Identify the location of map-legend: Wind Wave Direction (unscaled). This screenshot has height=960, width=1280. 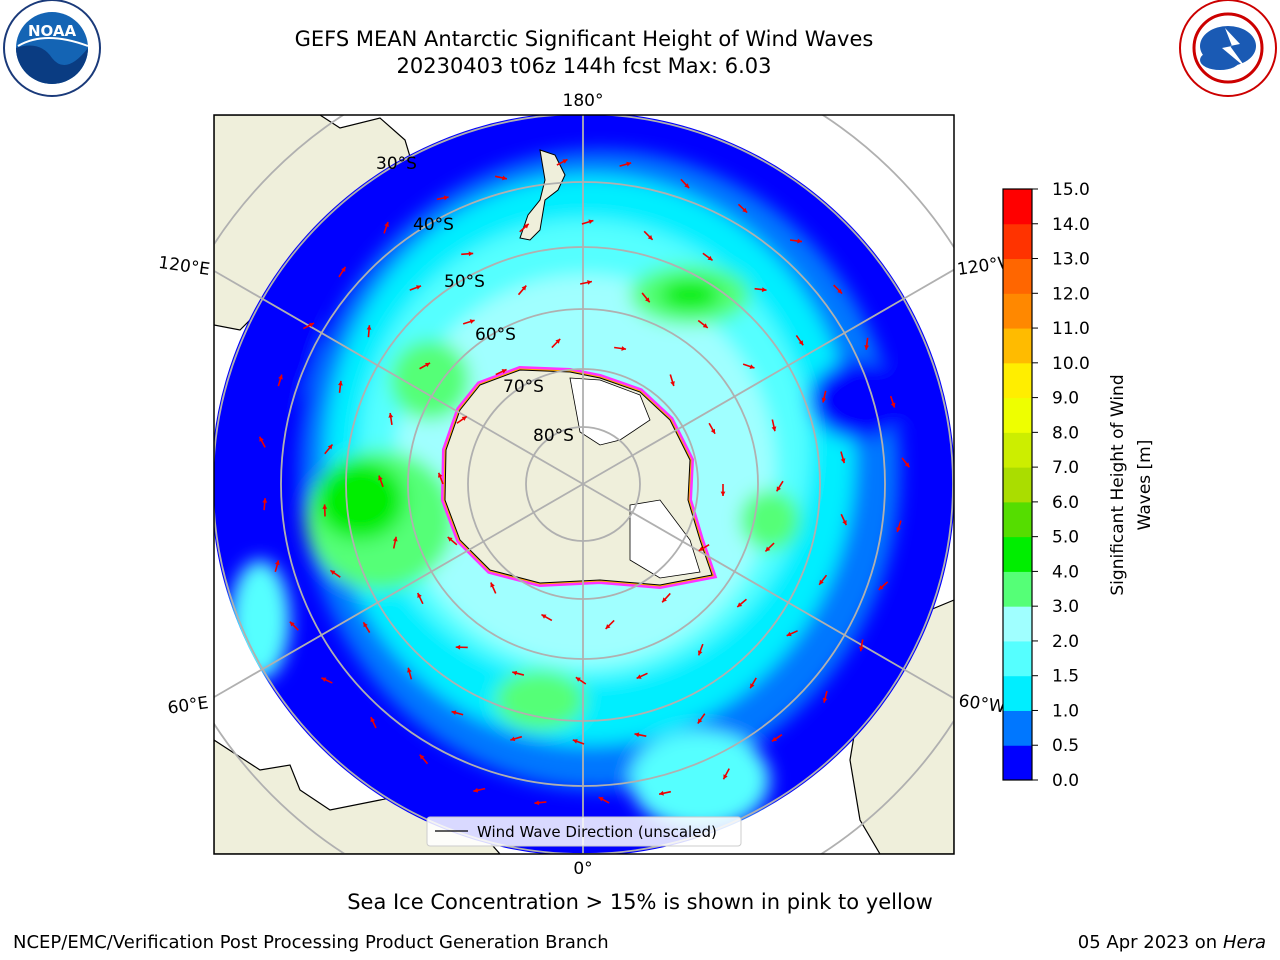
(584, 831).